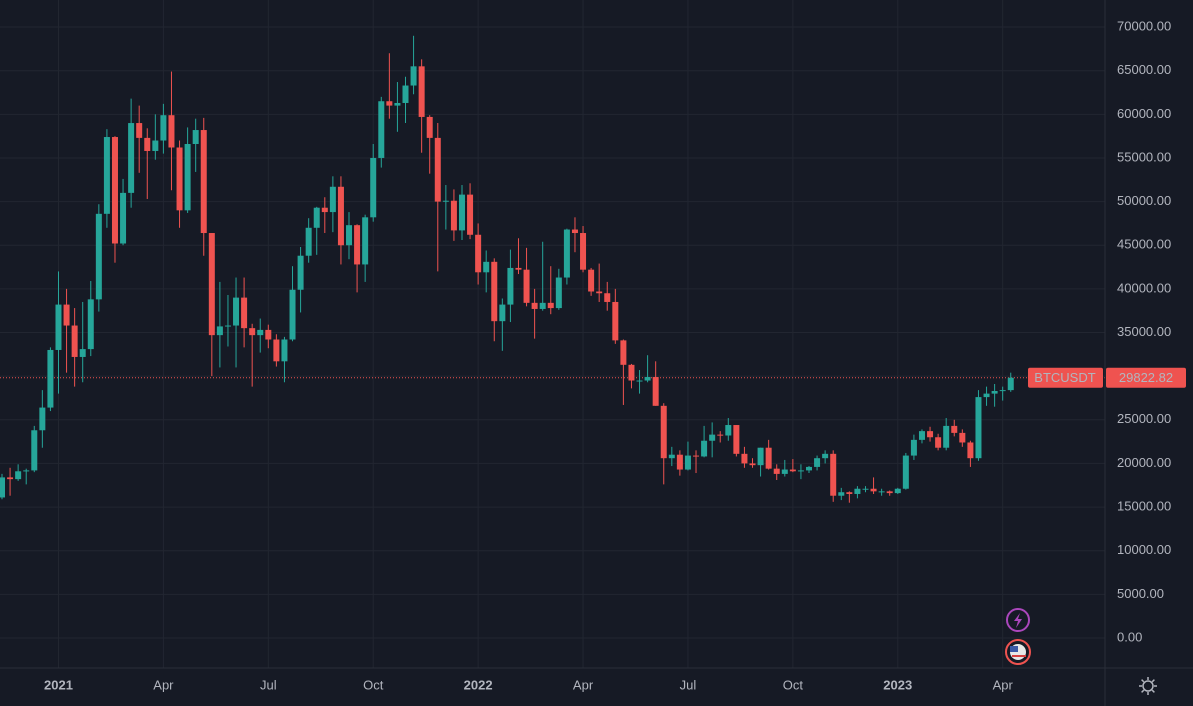 The width and height of the screenshot is (1193, 706). I want to click on y-tick-label: 60000.00, so click(1144, 113).